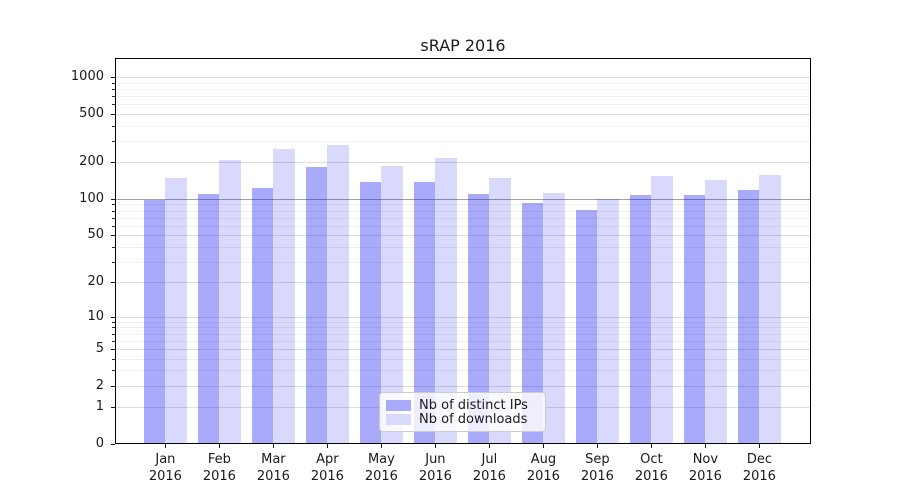  Describe the element at coordinates (694, 319) in the screenshot. I see `bar-distinct-ips-nov` at that location.